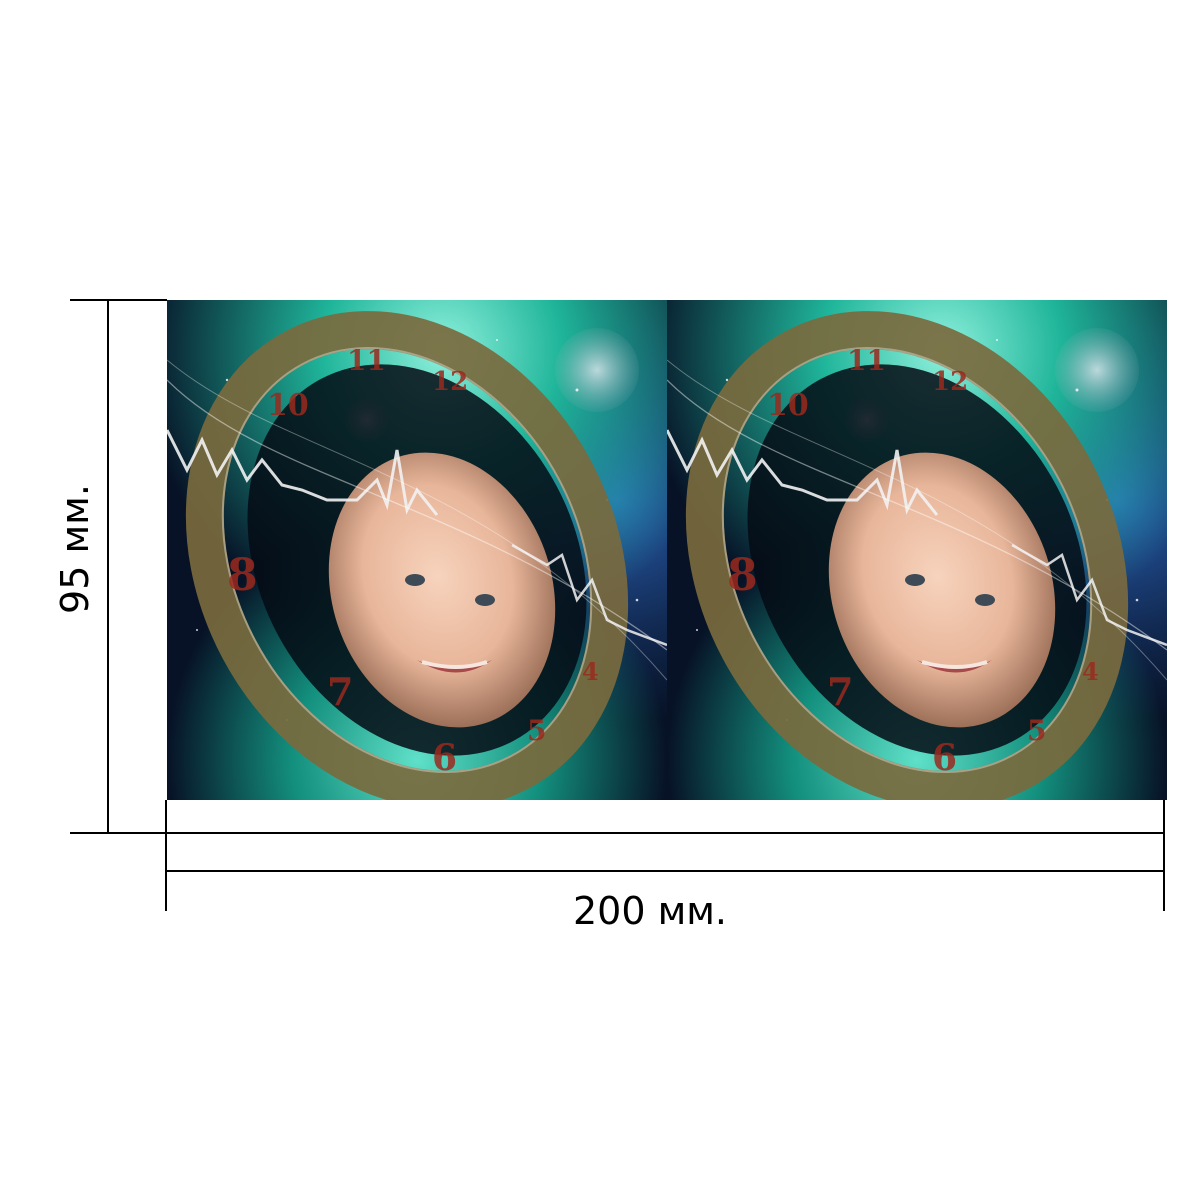 The width and height of the screenshot is (1200, 1200). I want to click on width-extension-line-left, so click(166, 855).